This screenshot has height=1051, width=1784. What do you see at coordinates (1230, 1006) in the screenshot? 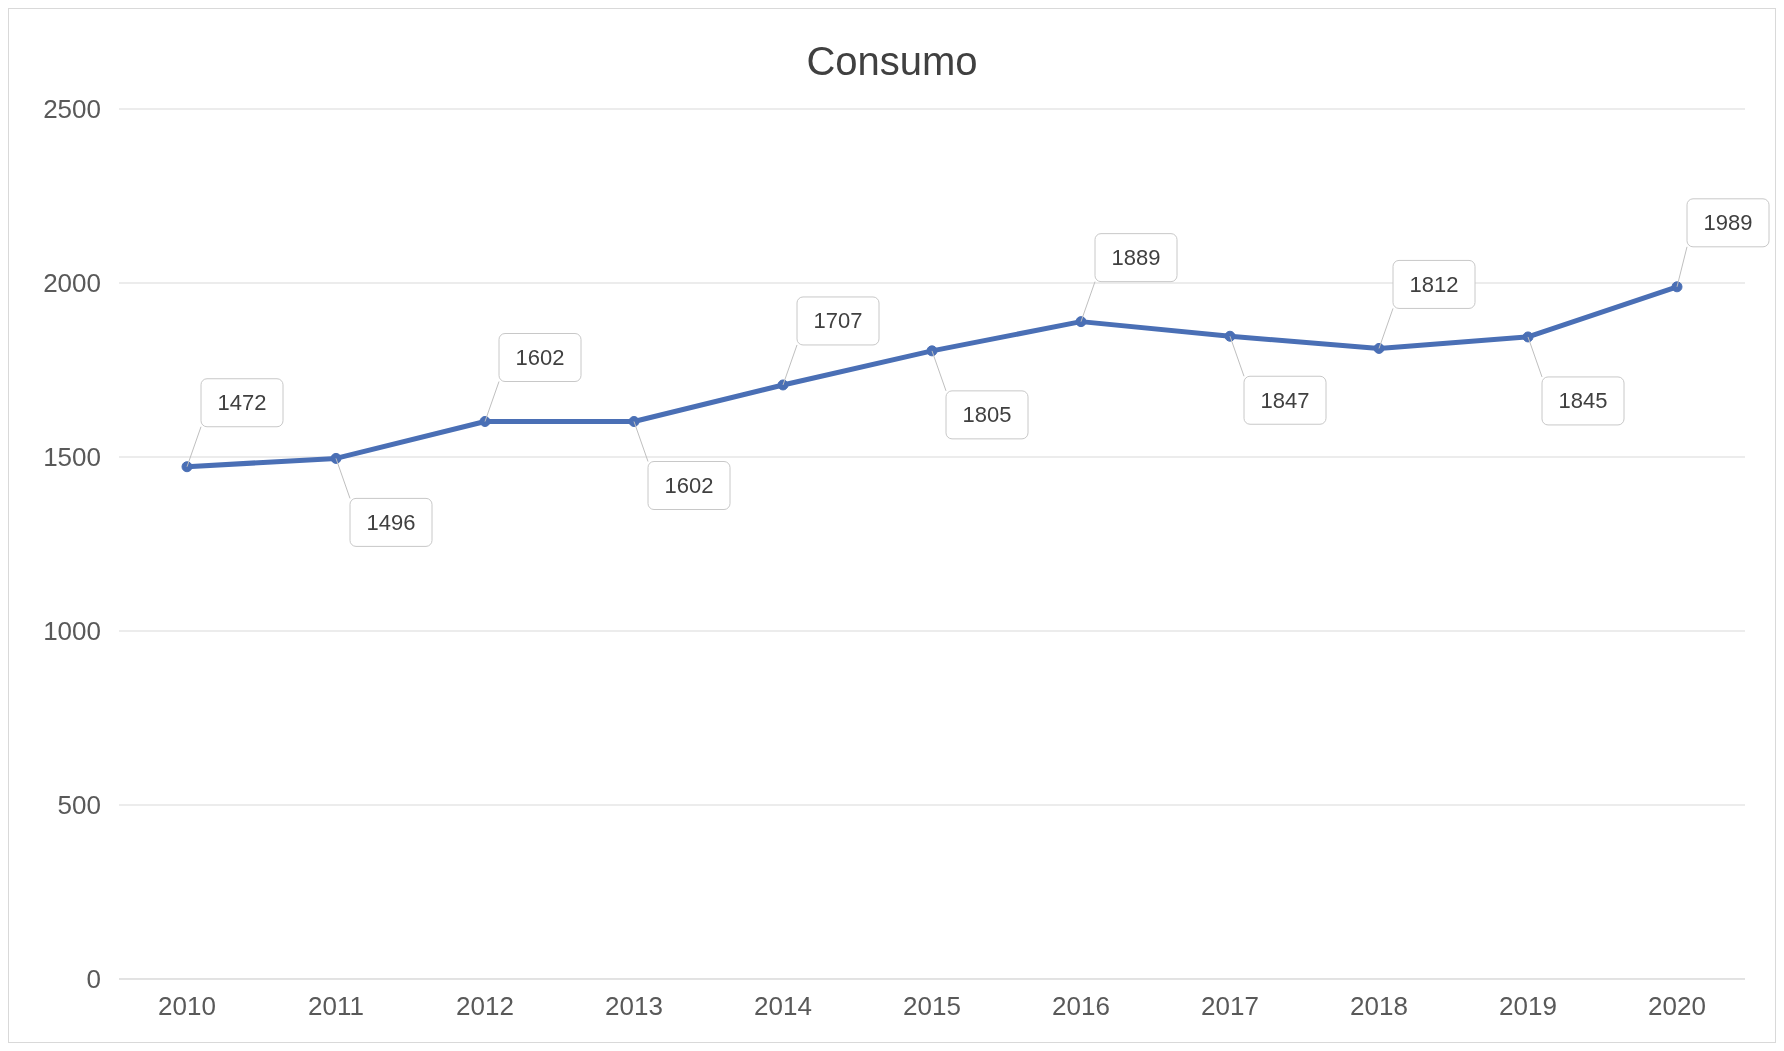
I see `x-tick-label: 2017` at bounding box center [1230, 1006].